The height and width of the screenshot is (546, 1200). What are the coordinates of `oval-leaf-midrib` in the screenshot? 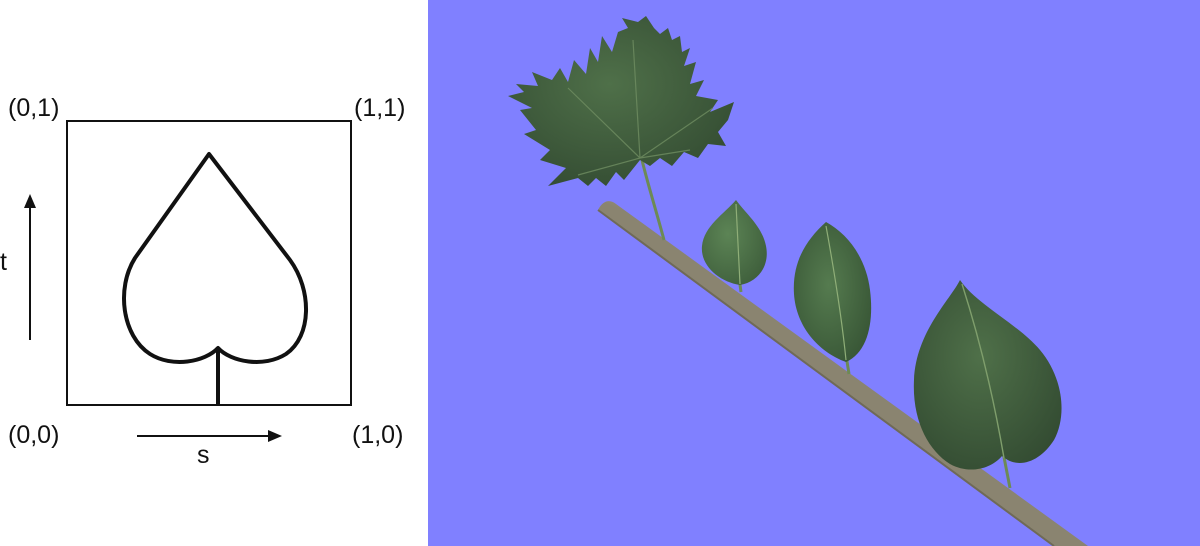 It's located at (836, 293).